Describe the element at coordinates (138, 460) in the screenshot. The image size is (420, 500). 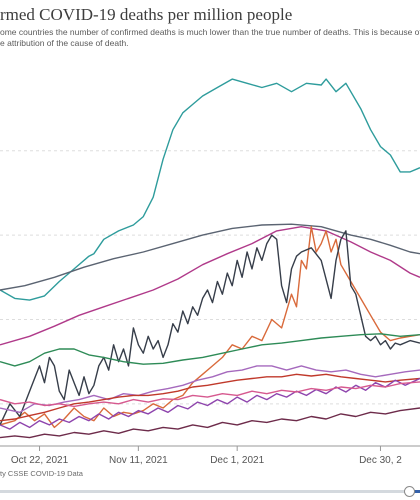
I see `x-tick-label: Nov 11, 2021` at that location.